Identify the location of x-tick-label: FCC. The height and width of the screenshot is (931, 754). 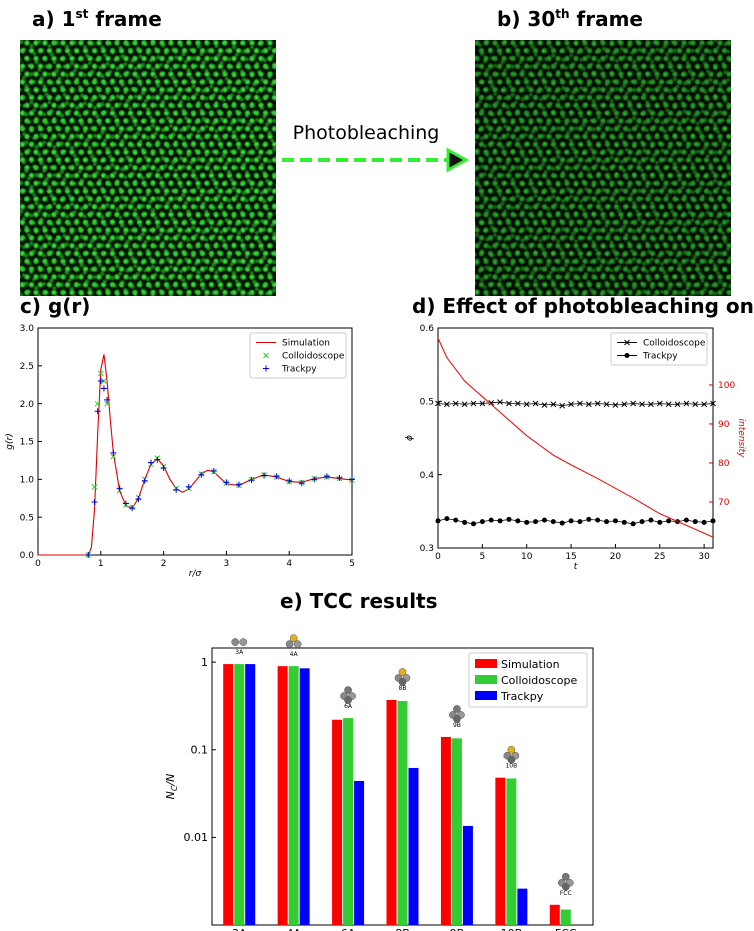
(566, 929).